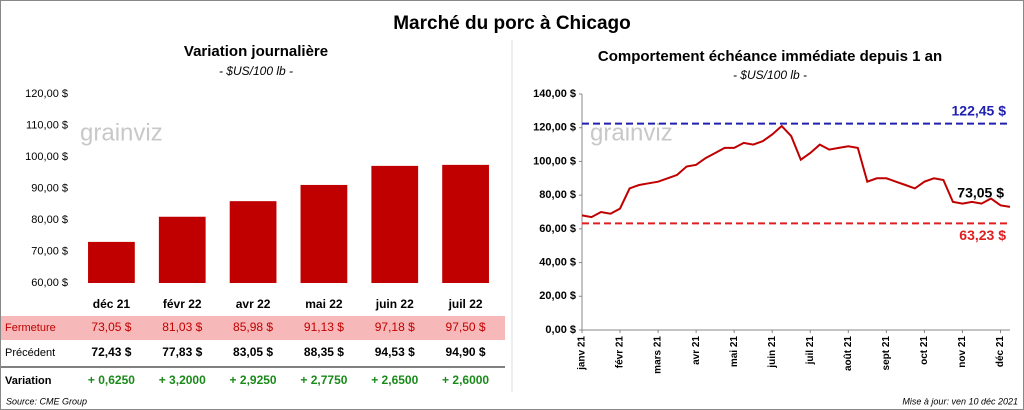 This screenshot has height=410, width=1024. I want to click on table-cell: 83,05 $, so click(253, 352).